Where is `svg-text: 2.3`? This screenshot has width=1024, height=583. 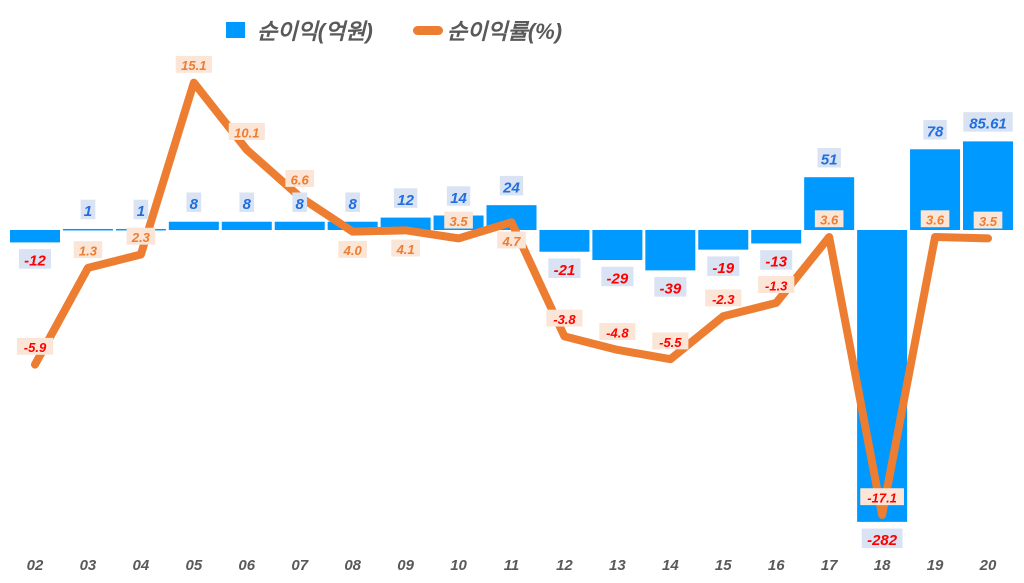 svg-text: 2.3 is located at coordinates (141, 237).